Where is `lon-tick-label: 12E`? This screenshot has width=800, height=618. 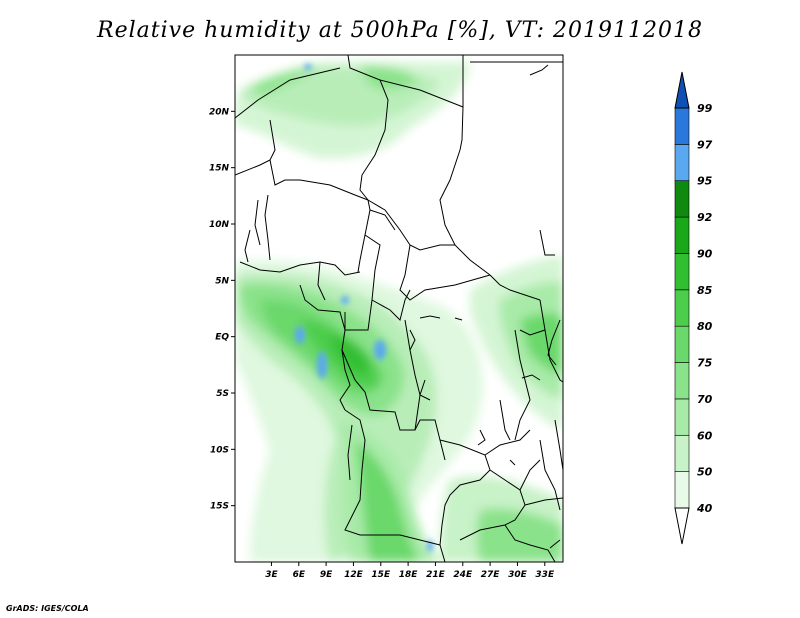 lon-tick-label: 12E is located at coordinates (354, 575).